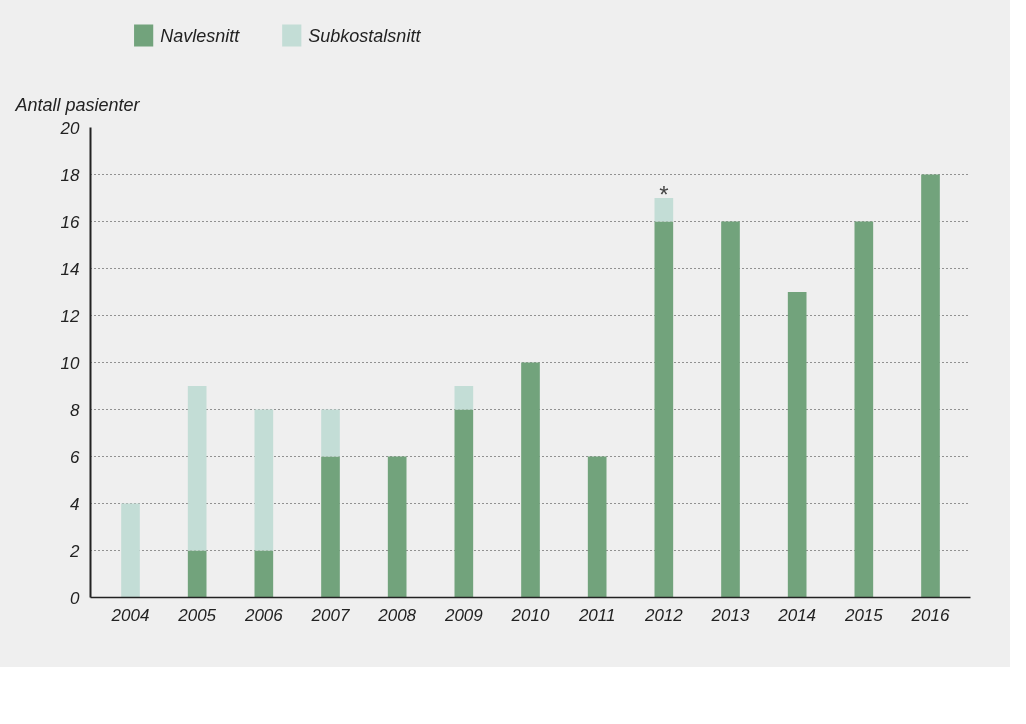 The width and height of the screenshot is (1026, 724). What do you see at coordinates (797, 615) in the screenshot?
I see `x-tick-label: 2014` at bounding box center [797, 615].